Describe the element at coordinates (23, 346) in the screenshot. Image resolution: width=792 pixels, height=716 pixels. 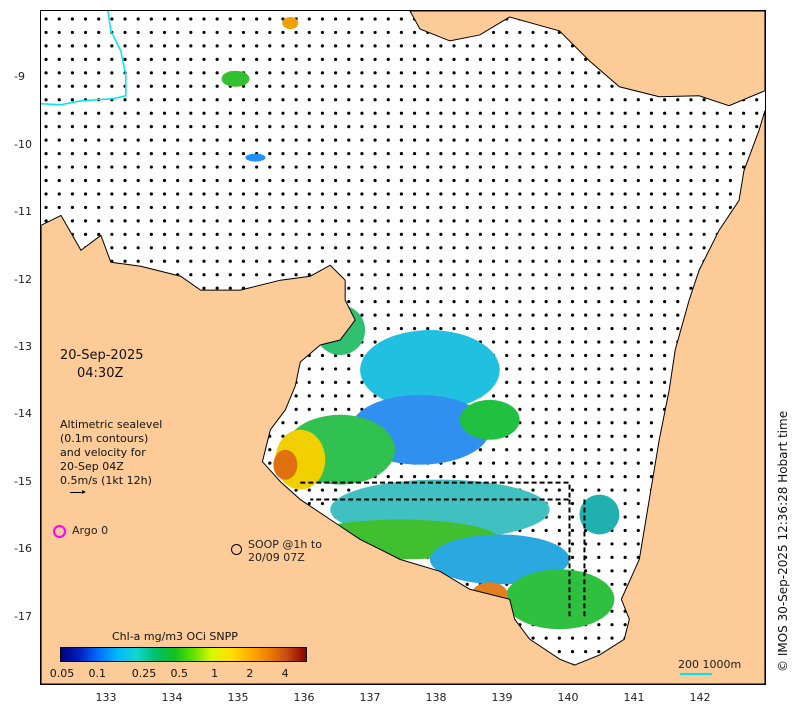
I see `lat-tick-label: -13` at that location.